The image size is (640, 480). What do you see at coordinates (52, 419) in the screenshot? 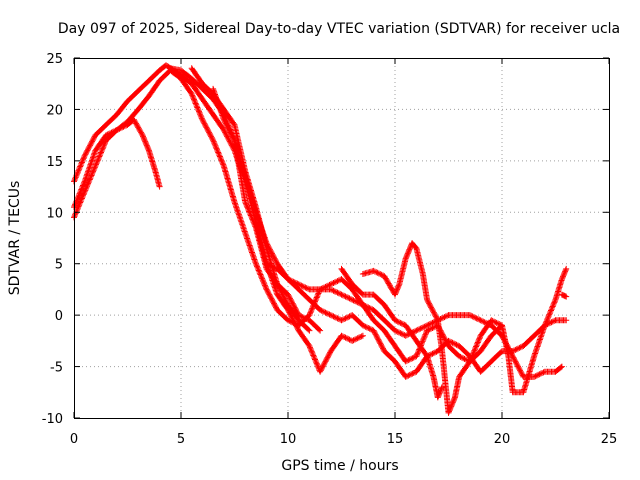
I see `y-tick-label: -10` at bounding box center [52, 419].